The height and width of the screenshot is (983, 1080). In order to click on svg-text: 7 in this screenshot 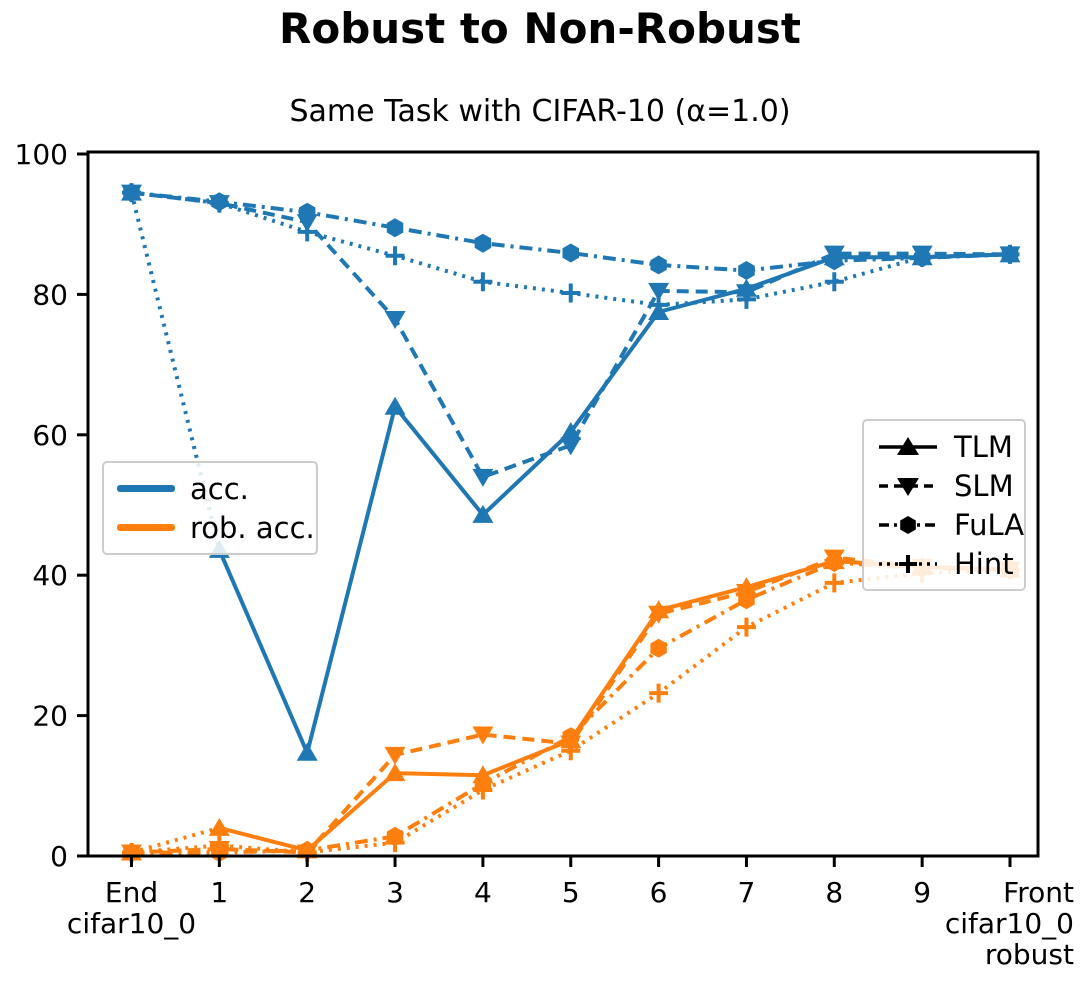, I will do `click(747, 892)`.